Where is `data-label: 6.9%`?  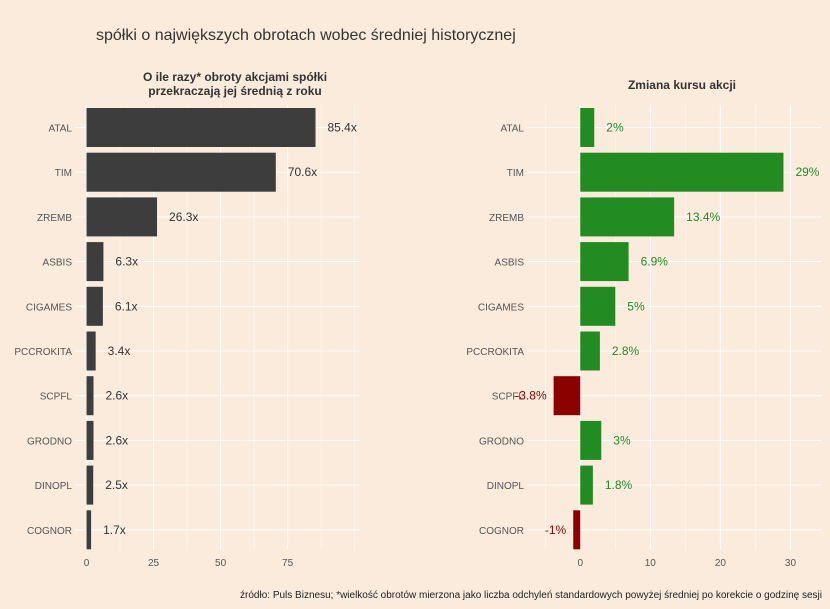 data-label: 6.9% is located at coordinates (655, 262).